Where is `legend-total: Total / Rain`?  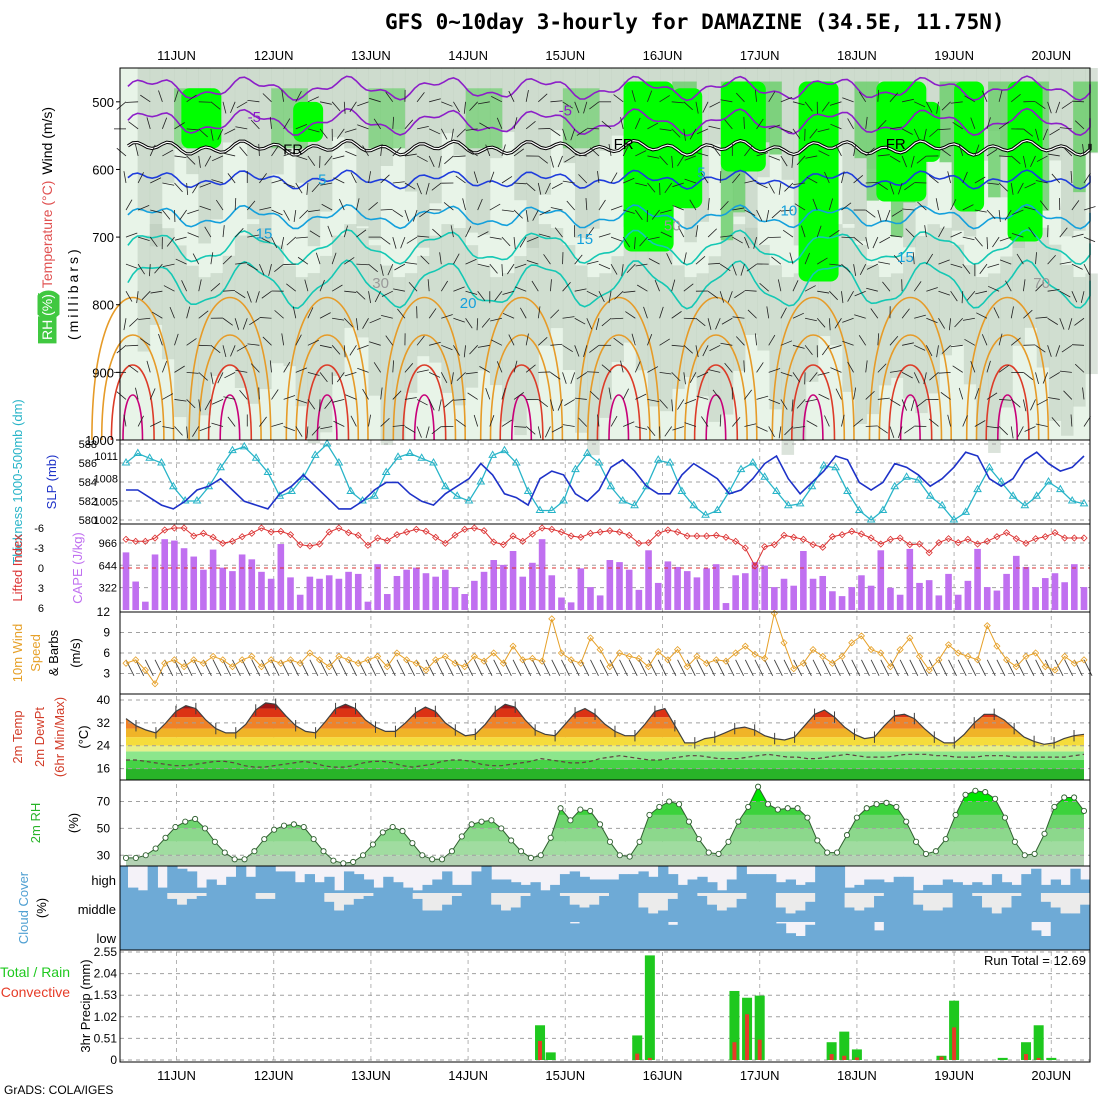
legend-total: Total / Rain is located at coordinates (35, 972).